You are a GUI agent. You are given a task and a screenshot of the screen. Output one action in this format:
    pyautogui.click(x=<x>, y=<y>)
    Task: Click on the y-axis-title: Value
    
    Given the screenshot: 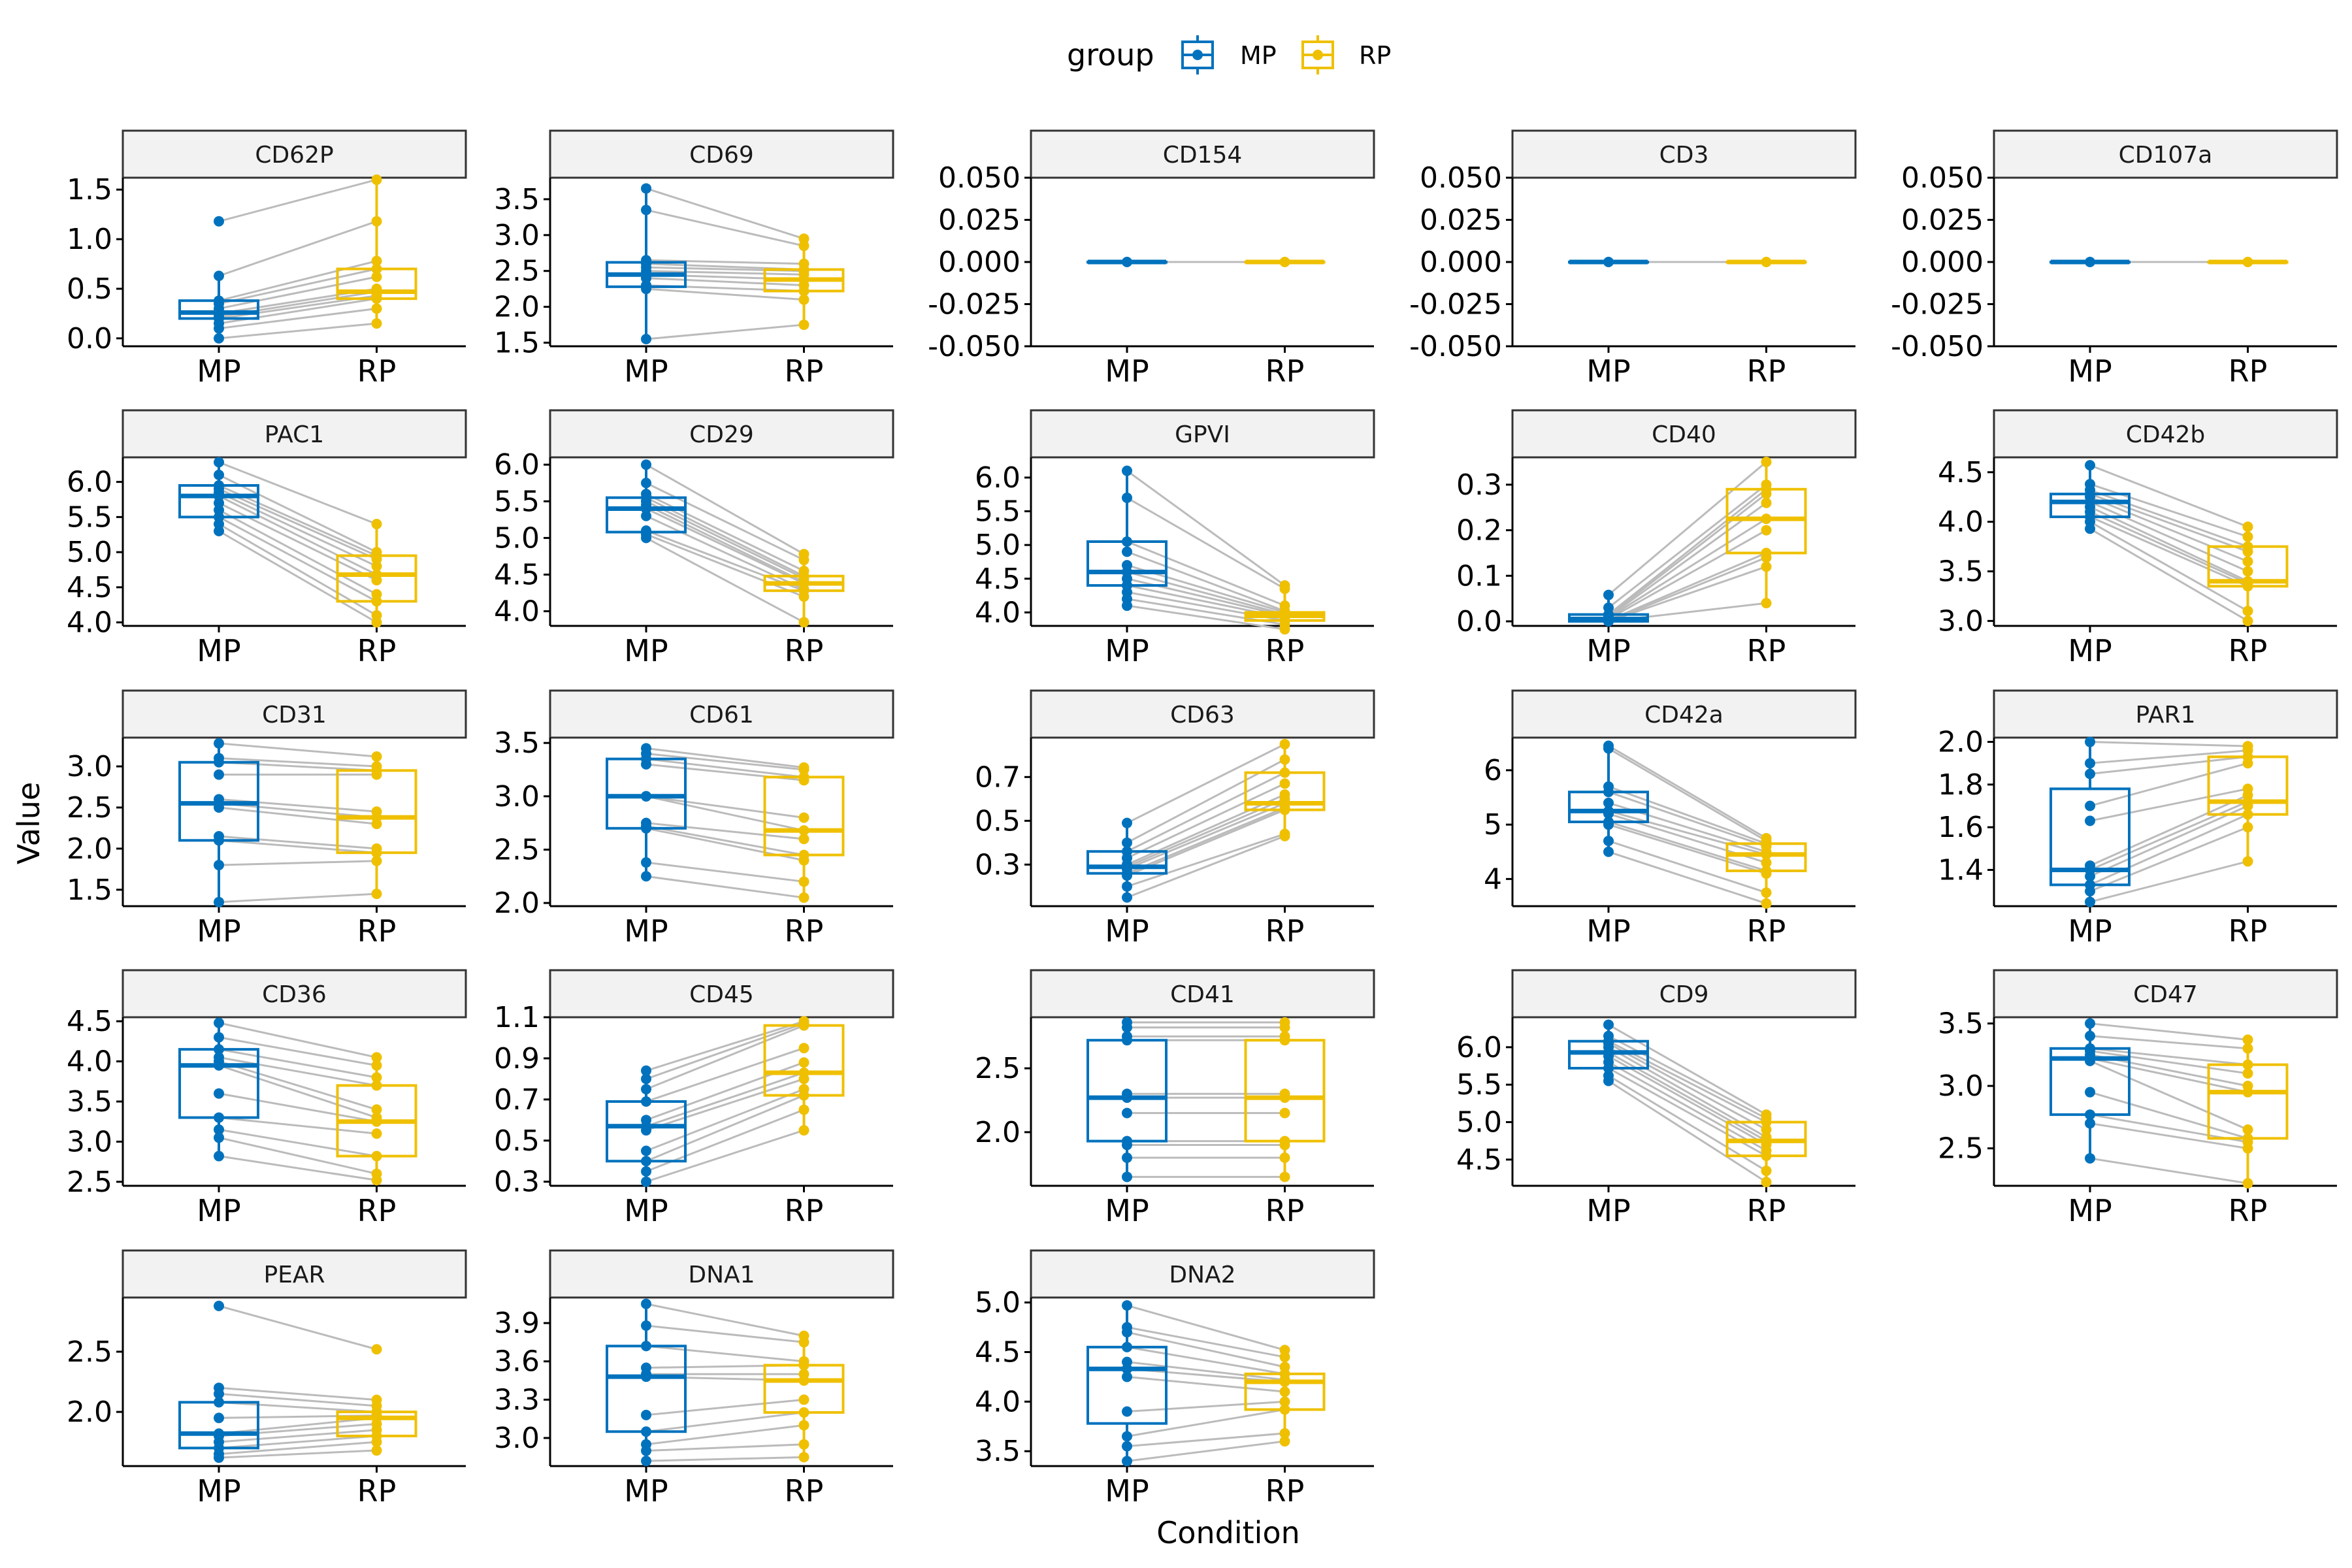 What is the action you would take?
    pyautogui.click(x=28, y=823)
    